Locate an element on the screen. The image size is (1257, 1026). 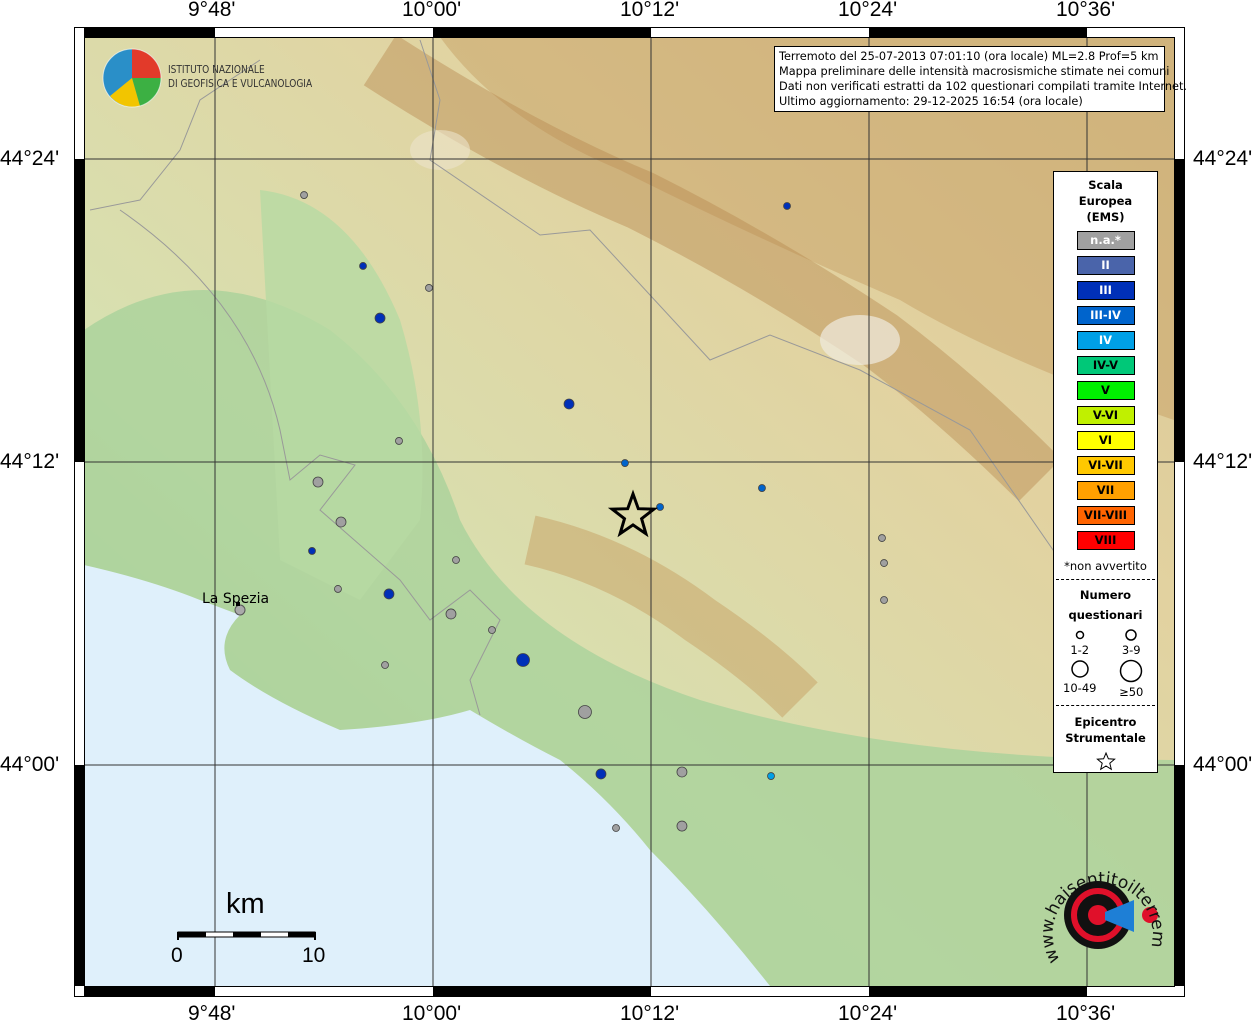
count-sizes: 1-2 3-9 10-49 ≥50 is located at coordinates (1105, 664).